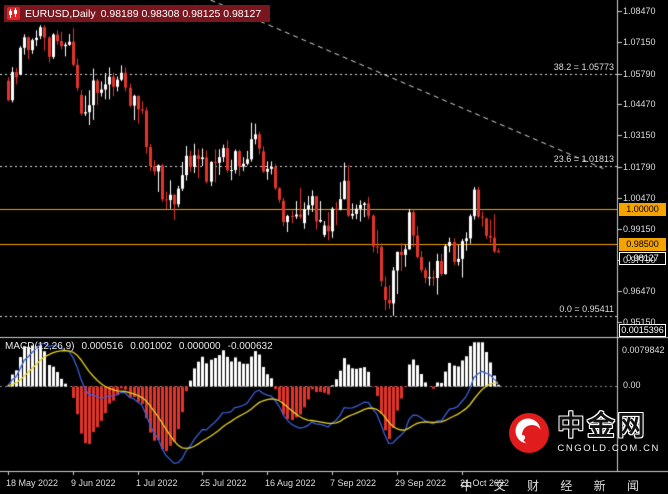 The height and width of the screenshot is (494, 668). What do you see at coordinates (586, 309) in the screenshot?
I see `fib-level-label: 0.0 = 0.95411` at bounding box center [586, 309].